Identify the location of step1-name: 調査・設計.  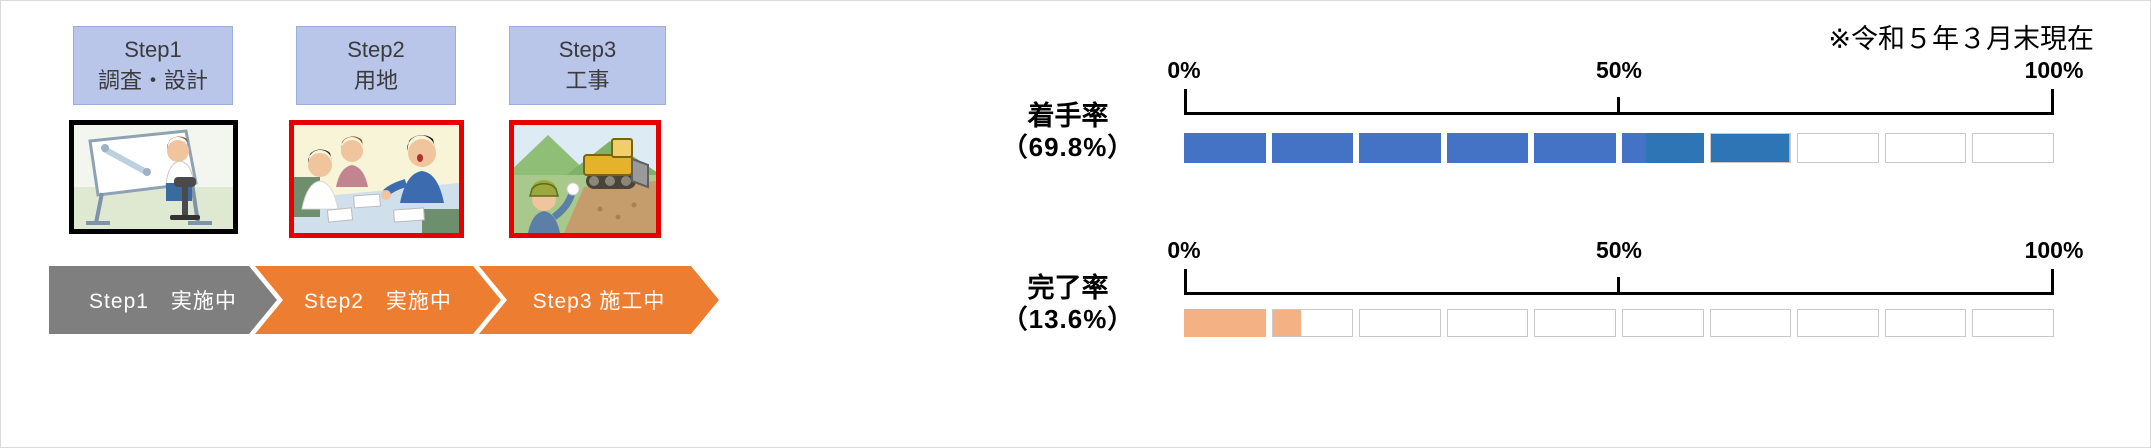
(152, 80).